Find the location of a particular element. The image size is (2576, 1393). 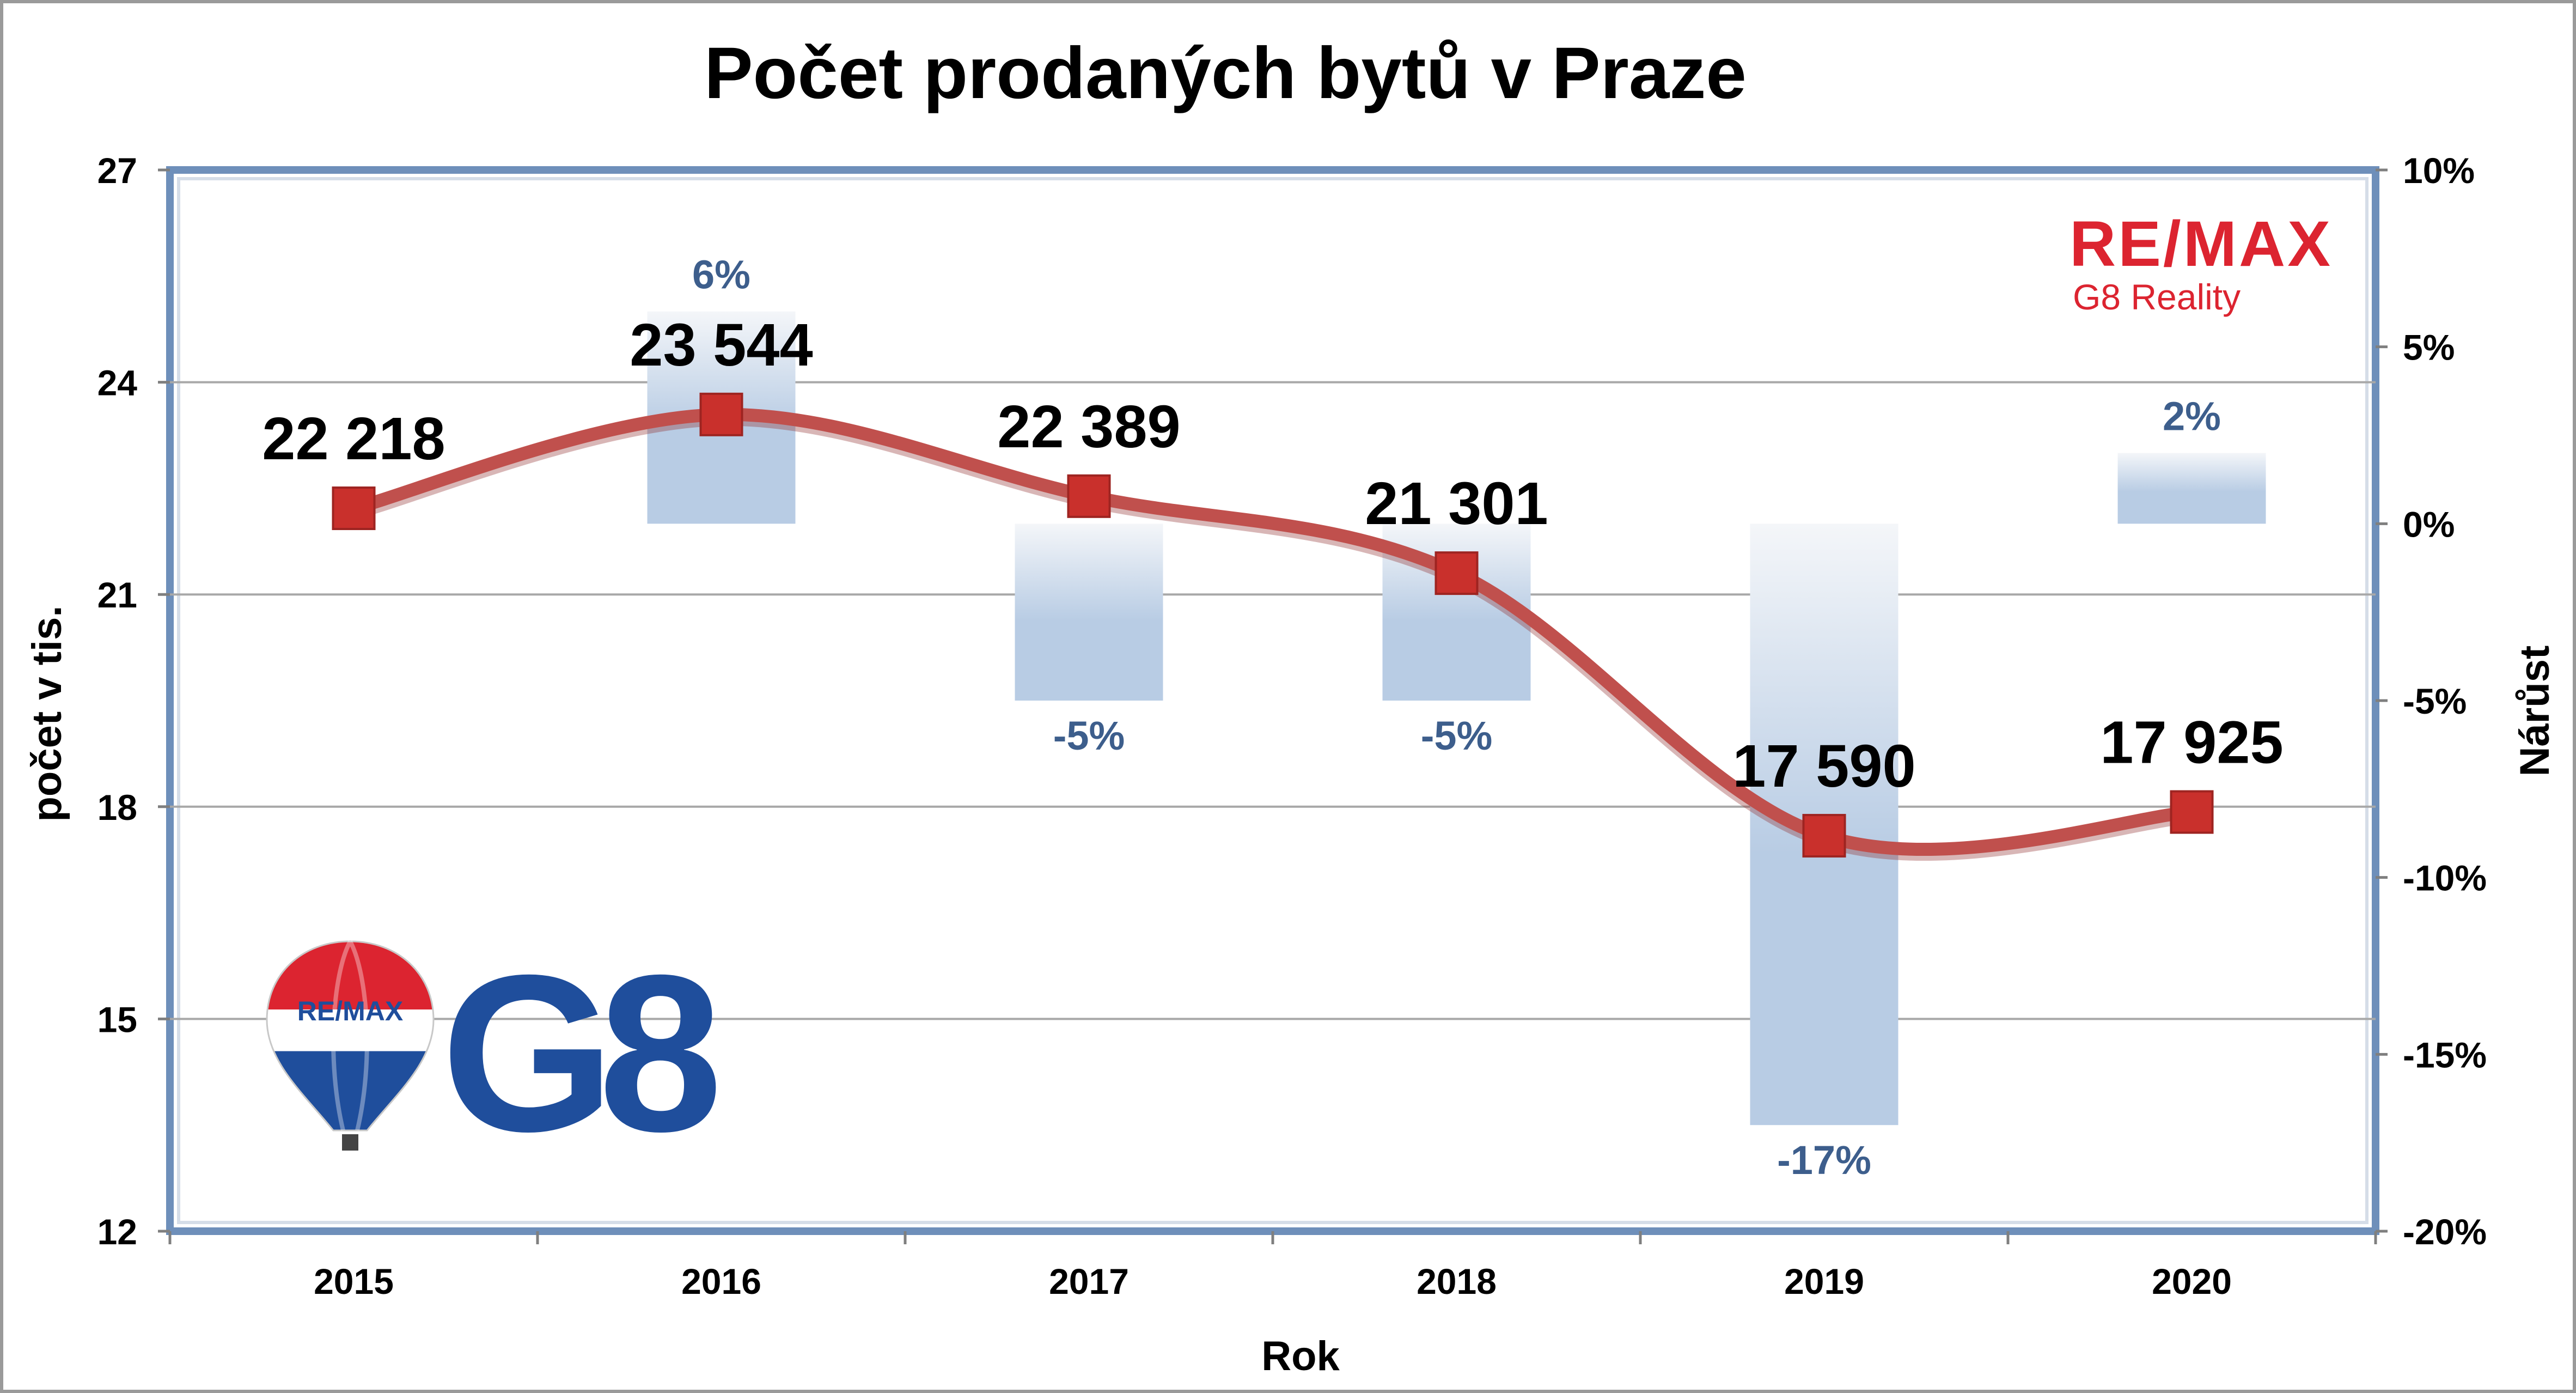

y-axis-title: počet v tis. is located at coordinates (47, 714).